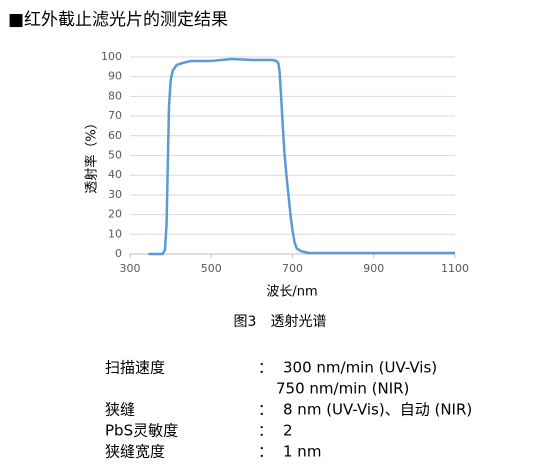 This screenshot has width=557, height=472. What do you see at coordinates (115, 135) in the screenshot?
I see `y-tick-label: 60` at bounding box center [115, 135].